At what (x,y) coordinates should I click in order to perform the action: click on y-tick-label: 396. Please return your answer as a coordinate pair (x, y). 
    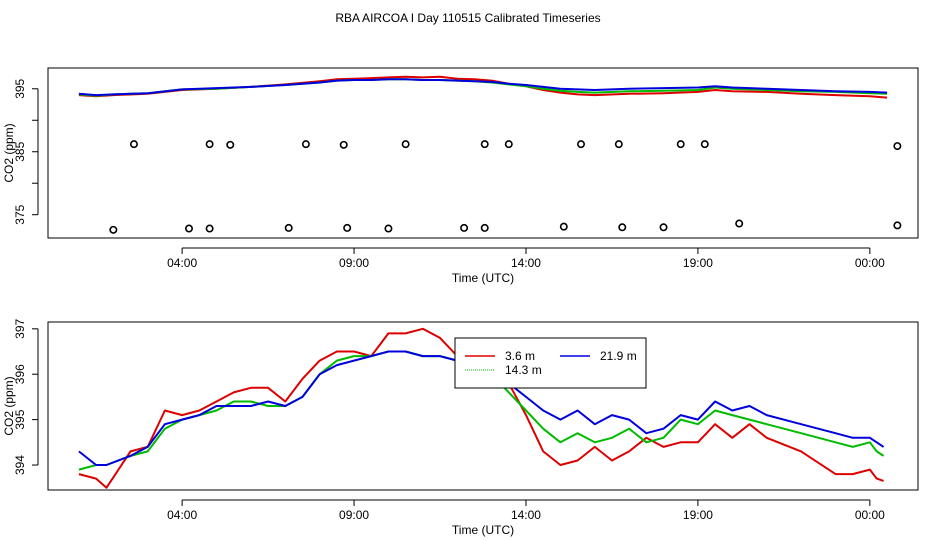
    Looking at the image, I should click on (20, 374).